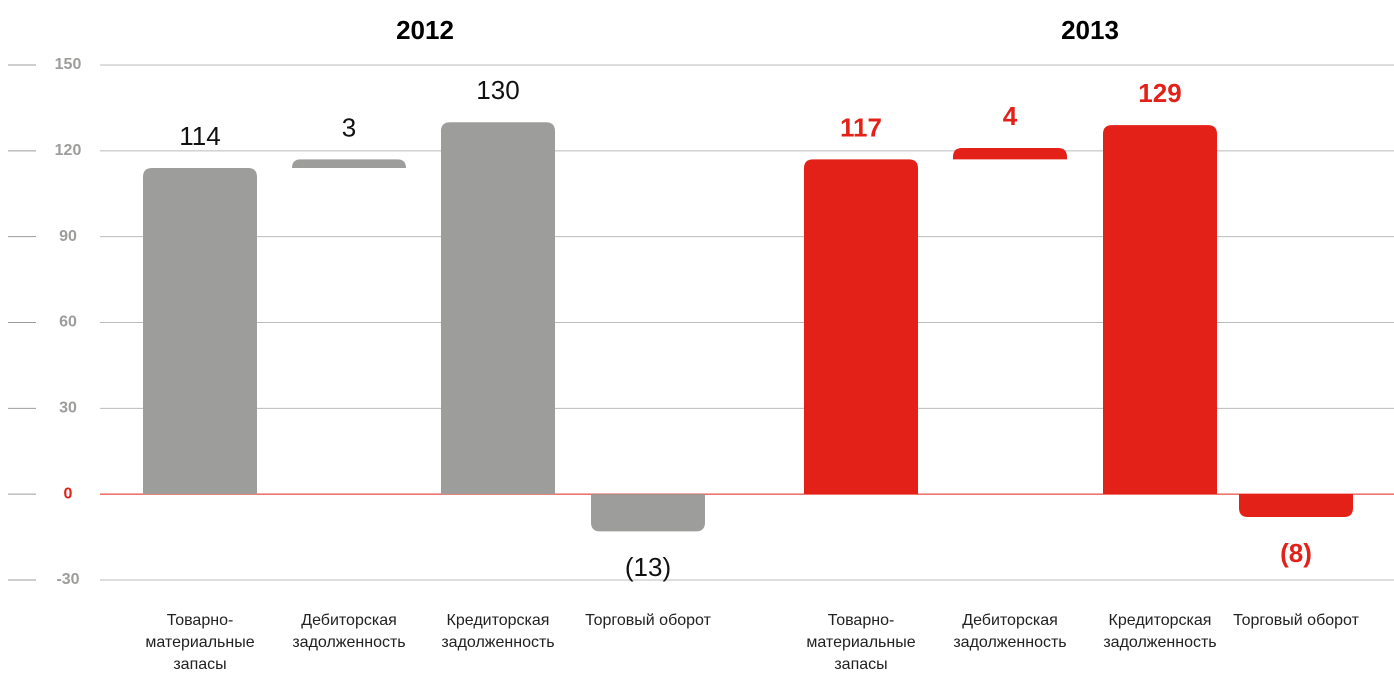 The height and width of the screenshot is (673, 1394). What do you see at coordinates (199, 136) in the screenshot?
I see `value-label: 114` at bounding box center [199, 136].